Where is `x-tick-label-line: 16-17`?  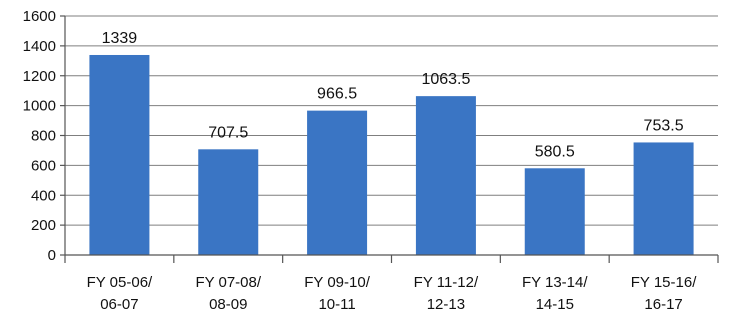
x-tick-label-line: 16-17 is located at coordinates (663, 304).